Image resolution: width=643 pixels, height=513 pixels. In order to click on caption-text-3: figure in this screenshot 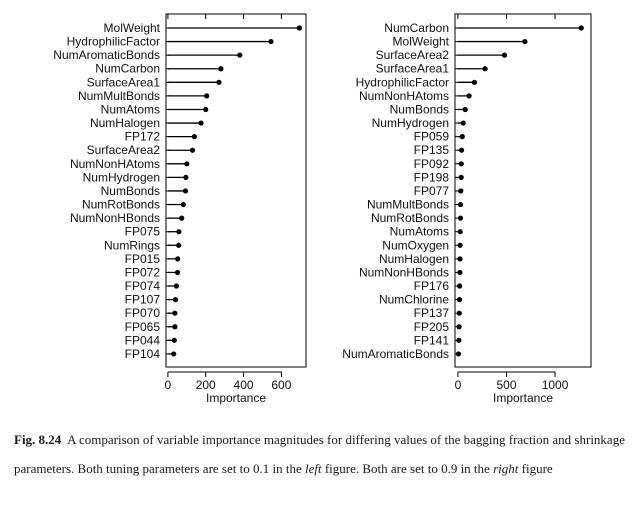, I will do `click(535, 468)`.